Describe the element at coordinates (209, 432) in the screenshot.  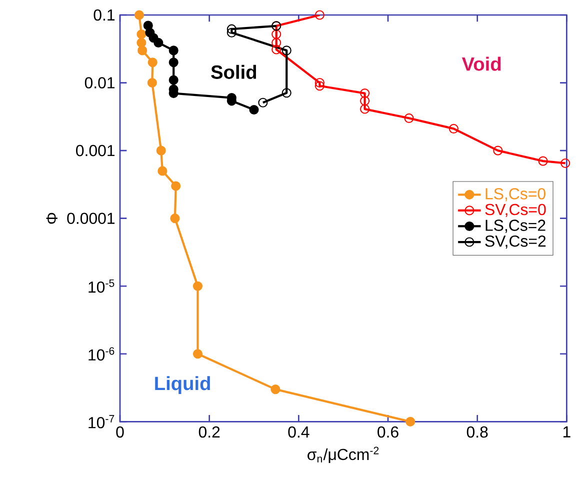
I see `x-tick-label: 0.2` at that location.